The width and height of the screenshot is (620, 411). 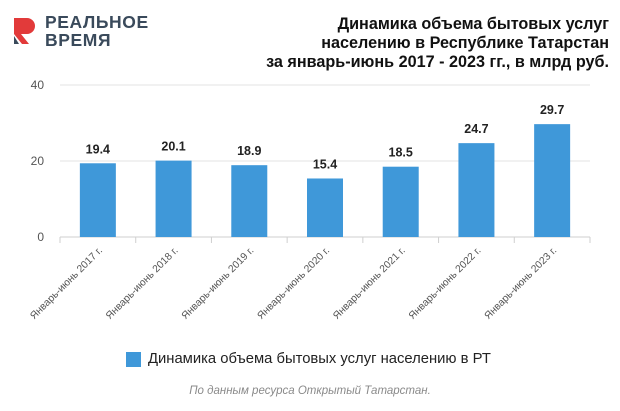 I want to click on logo: РЕАЛЬНОЕ ВРЕМЯ, so click(x=83, y=33).